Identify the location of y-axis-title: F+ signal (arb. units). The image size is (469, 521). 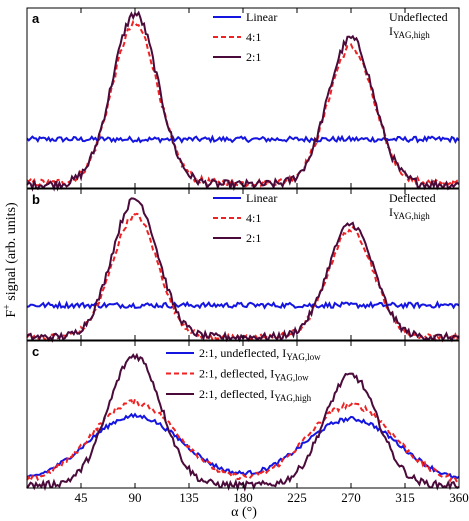
(10, 260).